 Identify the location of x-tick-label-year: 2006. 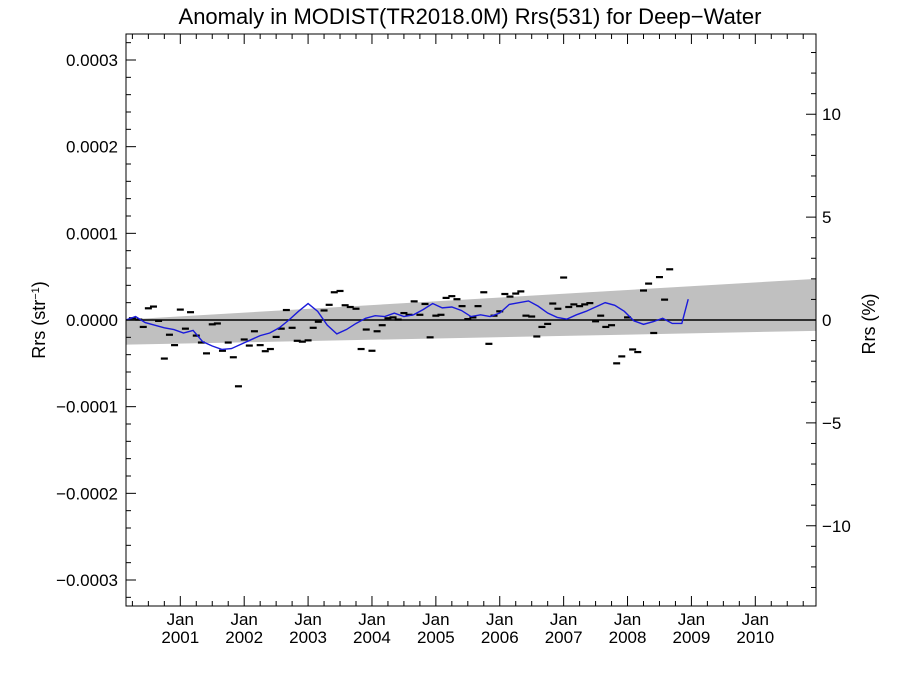
(500, 637).